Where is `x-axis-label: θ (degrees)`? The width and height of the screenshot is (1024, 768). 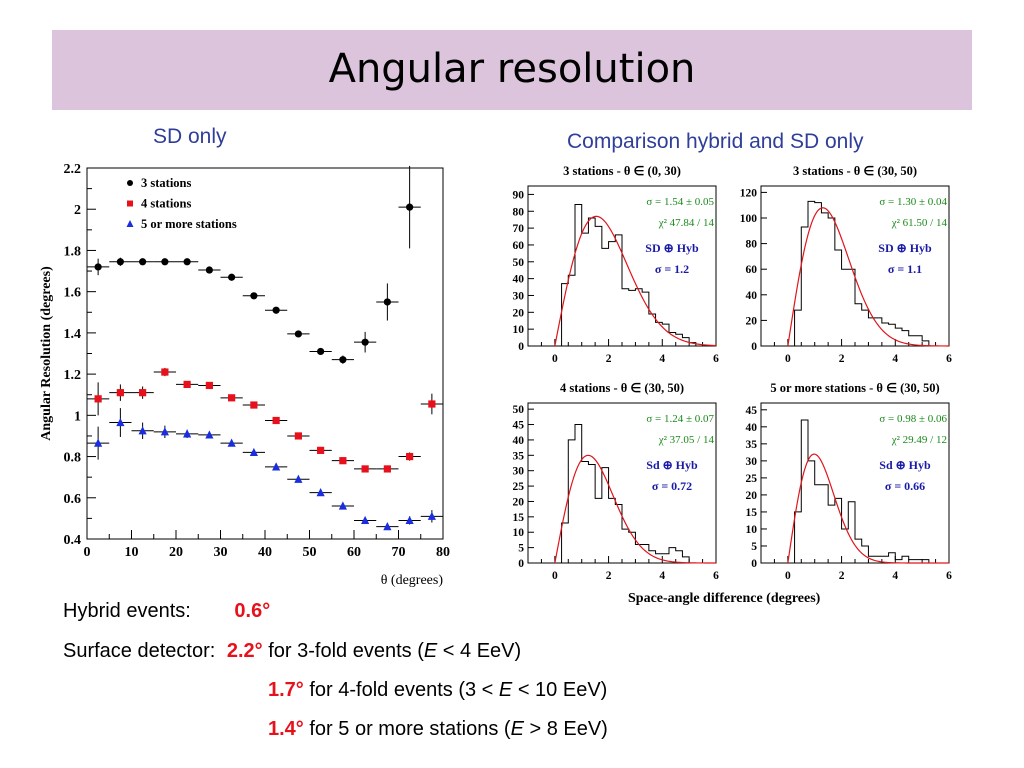
x-axis-label: θ (degrees) is located at coordinates (412, 580).